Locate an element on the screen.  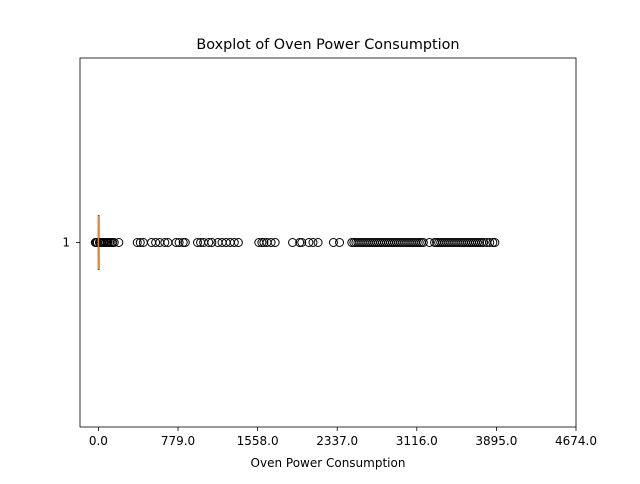
chart-title: Boxplot of Oven Power Consumption is located at coordinates (327, 45).